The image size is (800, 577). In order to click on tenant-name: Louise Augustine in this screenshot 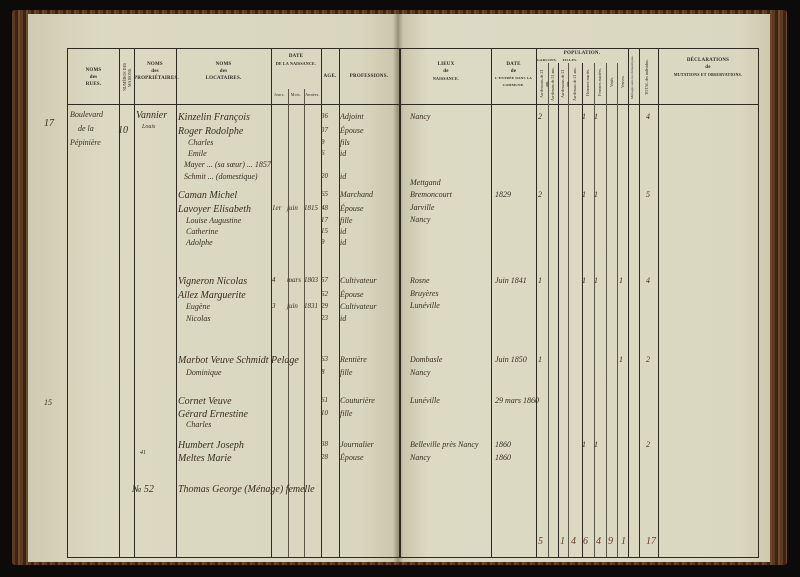, I will do `click(214, 220)`.